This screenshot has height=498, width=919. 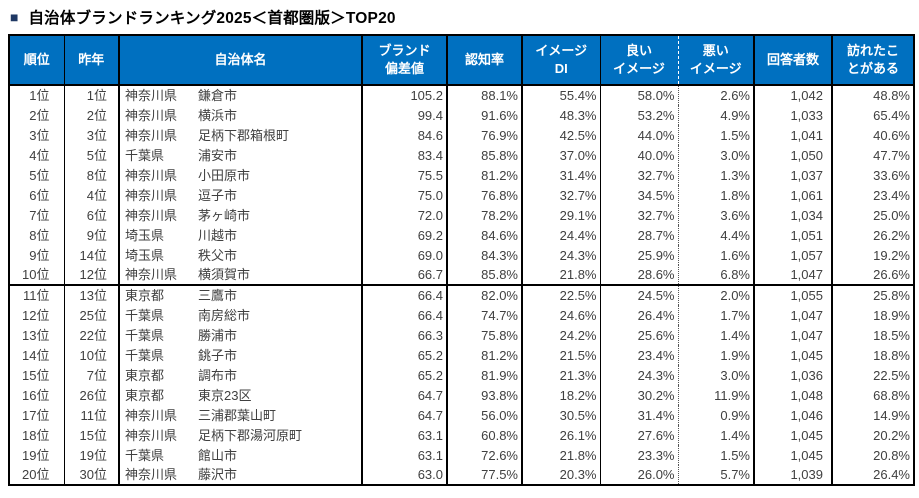 I want to click on image-di-cell: 24.4%, so click(x=560, y=235).